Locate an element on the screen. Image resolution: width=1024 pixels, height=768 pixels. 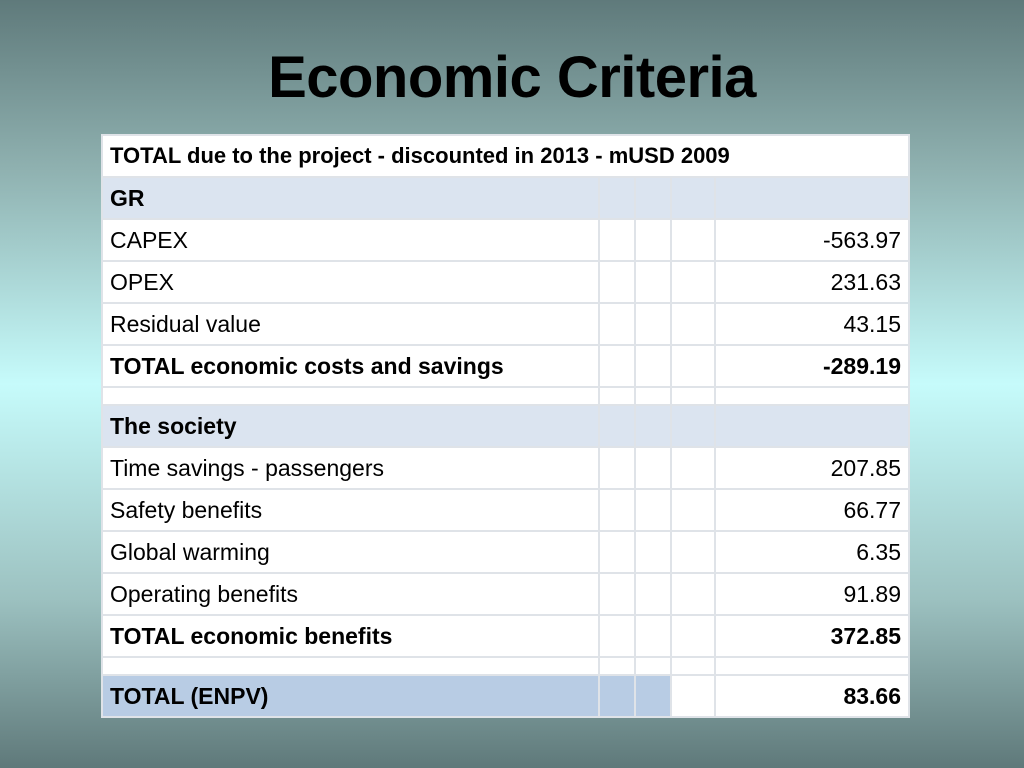
table-row: Residual value 43.15 is located at coordinates (505, 324).